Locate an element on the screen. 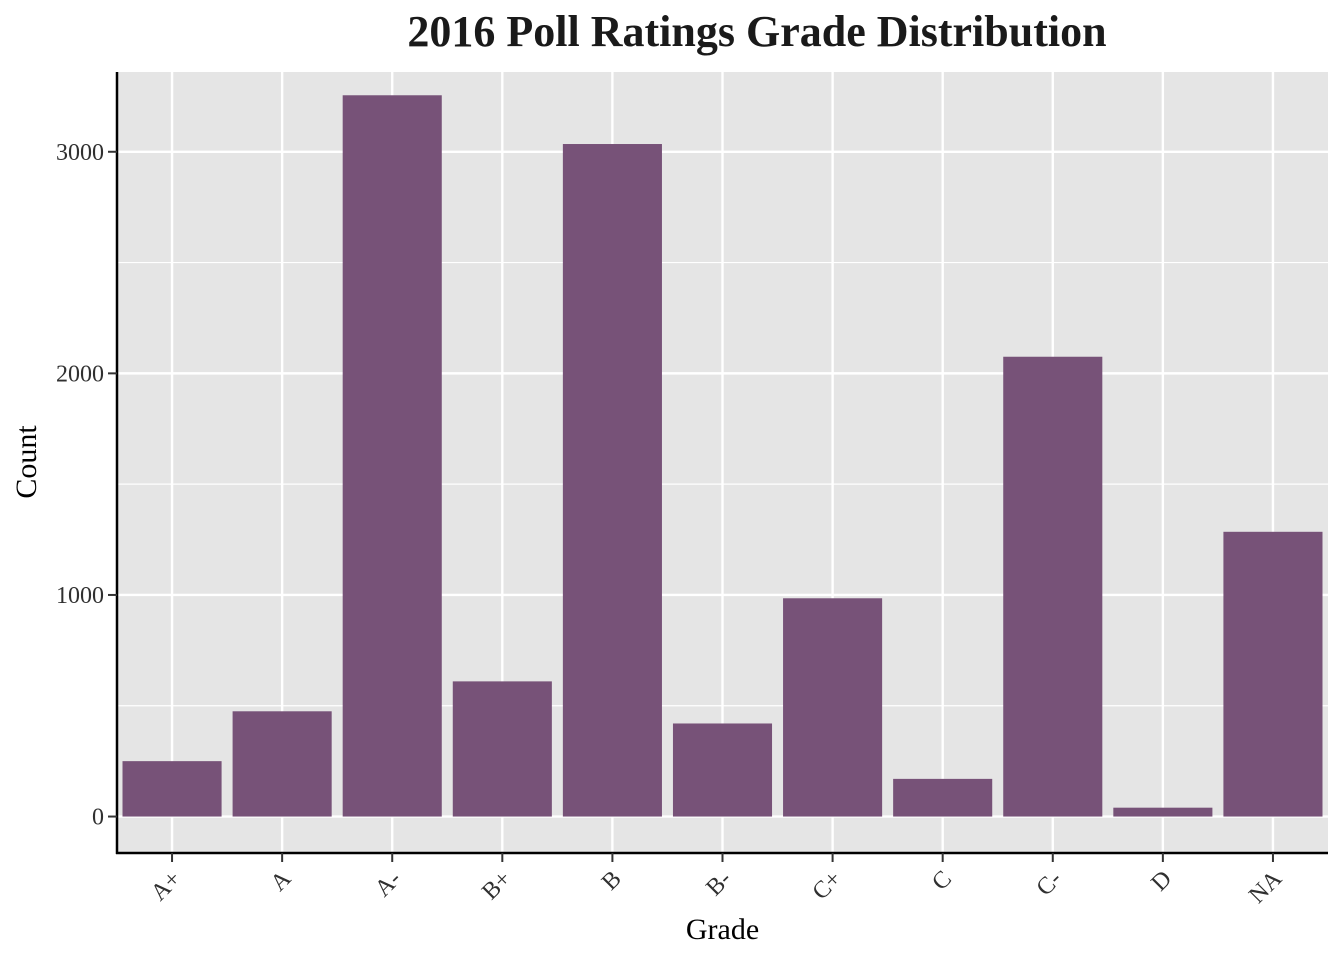  x-axis-ticks: A+ A A- B+ B B- C+ C C- D NA is located at coordinates (717, 881).